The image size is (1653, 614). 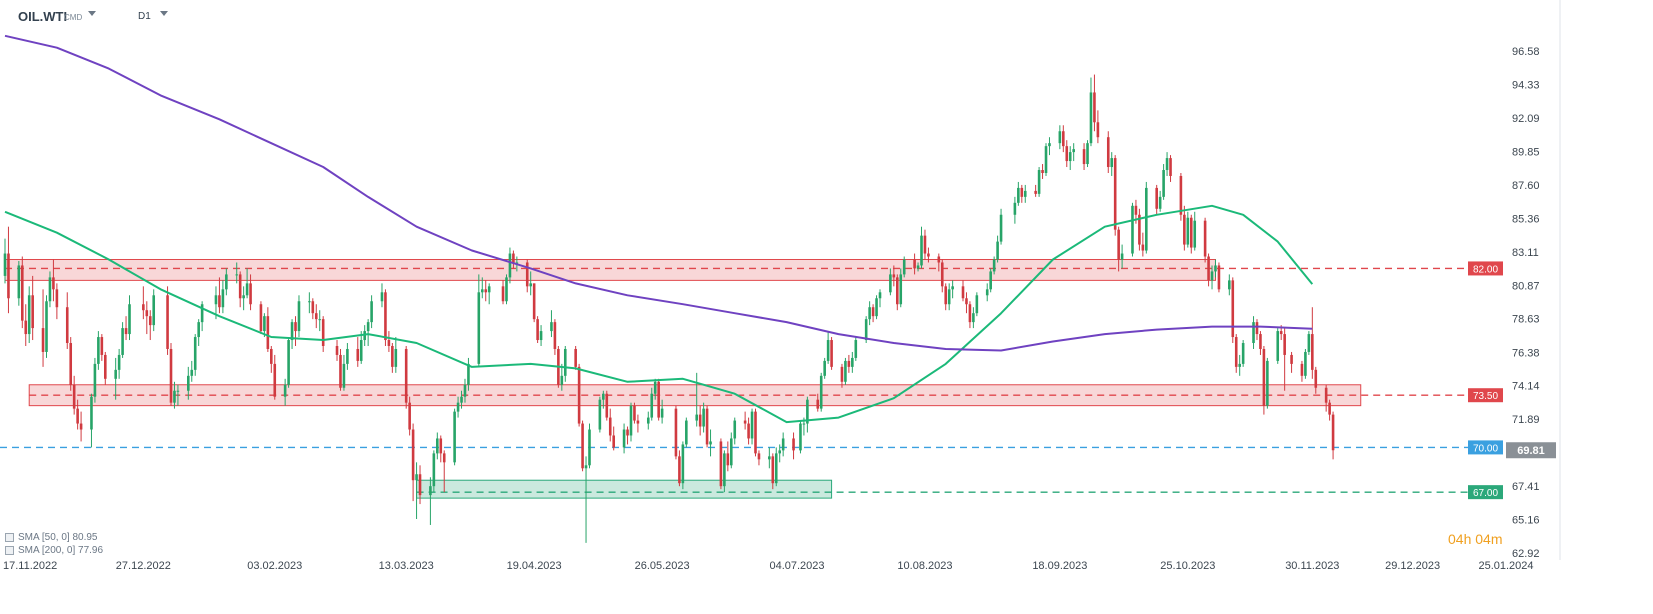 What do you see at coordinates (43, 16) in the screenshot?
I see `symbol-name: OIL.WTI` at bounding box center [43, 16].